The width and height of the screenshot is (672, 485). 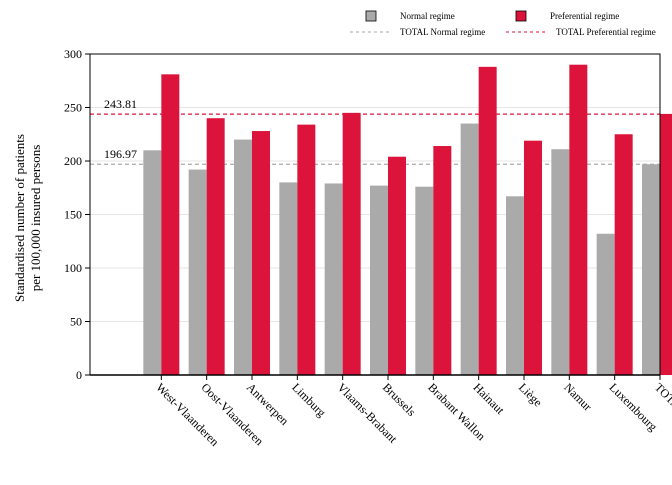 What do you see at coordinates (79, 375) in the screenshot?
I see `y-tick-label: 0` at bounding box center [79, 375].